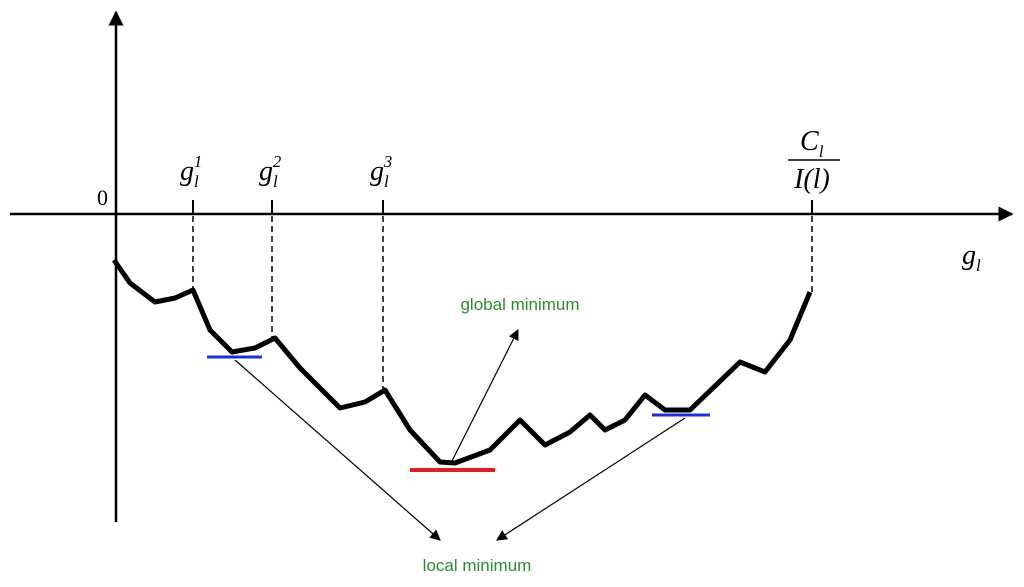 The width and height of the screenshot is (1024, 587). I want to click on axis-label: gl, so click(971, 257).